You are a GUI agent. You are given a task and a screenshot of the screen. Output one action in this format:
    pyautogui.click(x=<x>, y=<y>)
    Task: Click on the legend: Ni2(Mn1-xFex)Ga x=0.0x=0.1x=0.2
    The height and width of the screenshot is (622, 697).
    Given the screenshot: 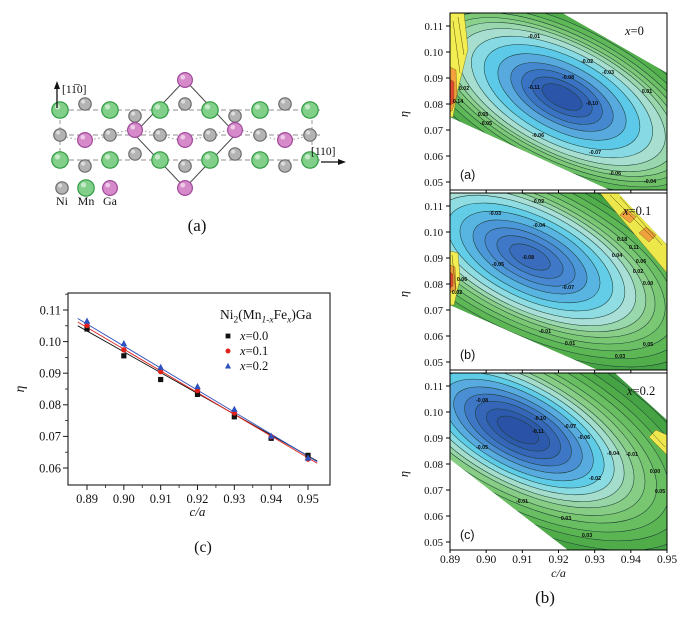 What is the action you would take?
    pyautogui.click(x=266, y=340)
    